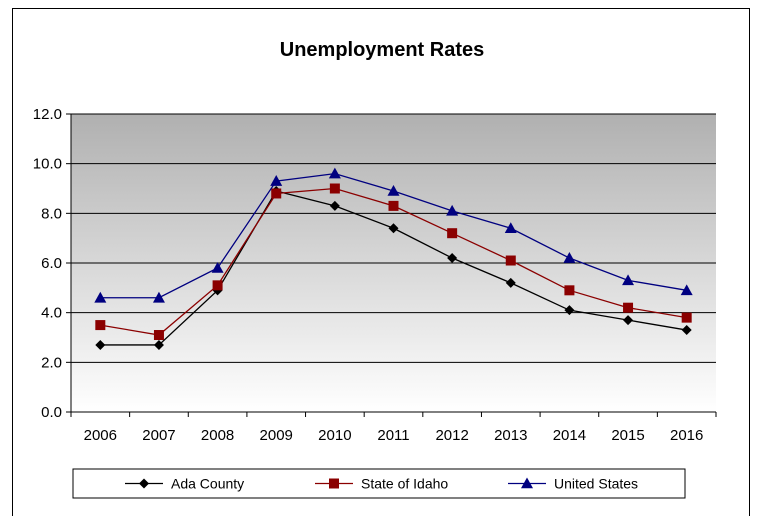  I want to click on x-tick-label: 2011, so click(393, 435).